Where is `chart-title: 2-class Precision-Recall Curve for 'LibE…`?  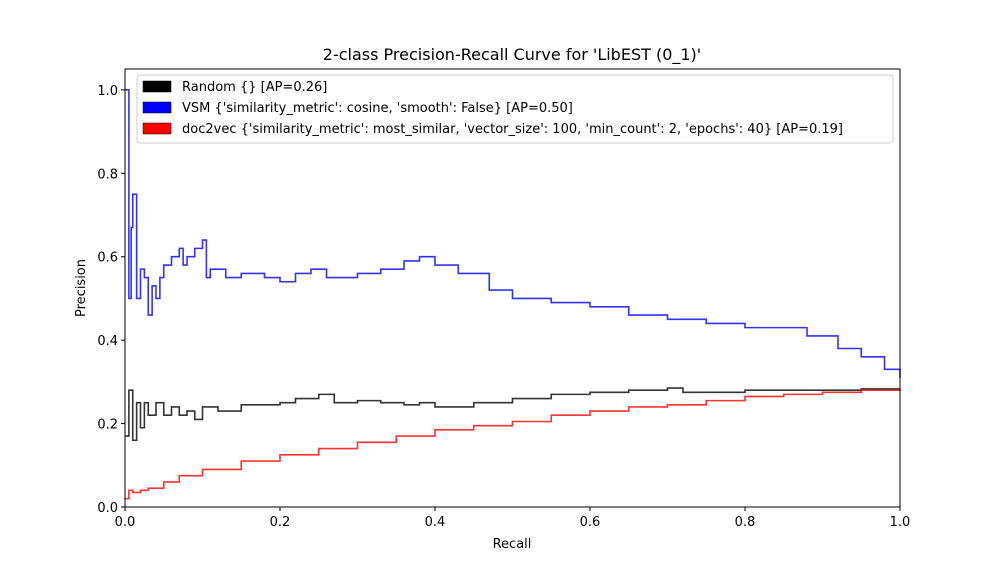 chart-title: 2-class Precision-Recall Curve for 'LibE… is located at coordinates (512, 55).